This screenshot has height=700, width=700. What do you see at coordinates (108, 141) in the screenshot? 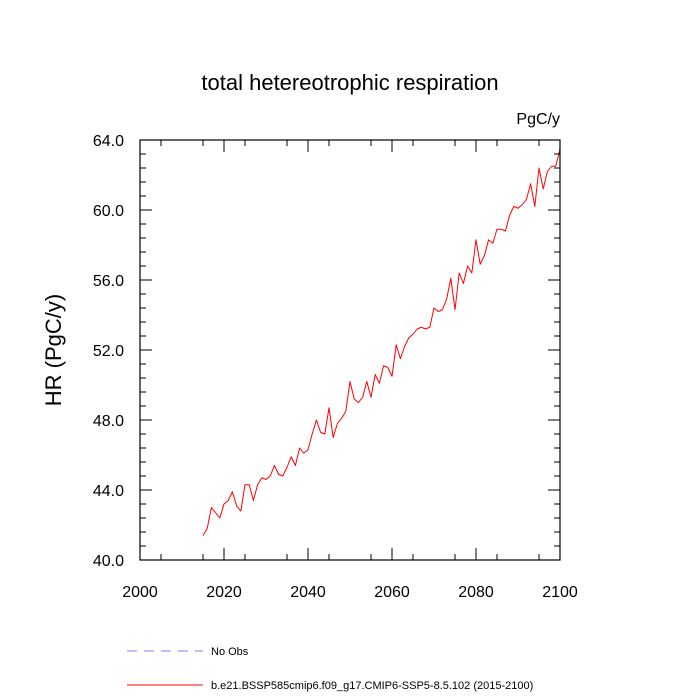
I see `y-tick-label: 64.0` at bounding box center [108, 141].